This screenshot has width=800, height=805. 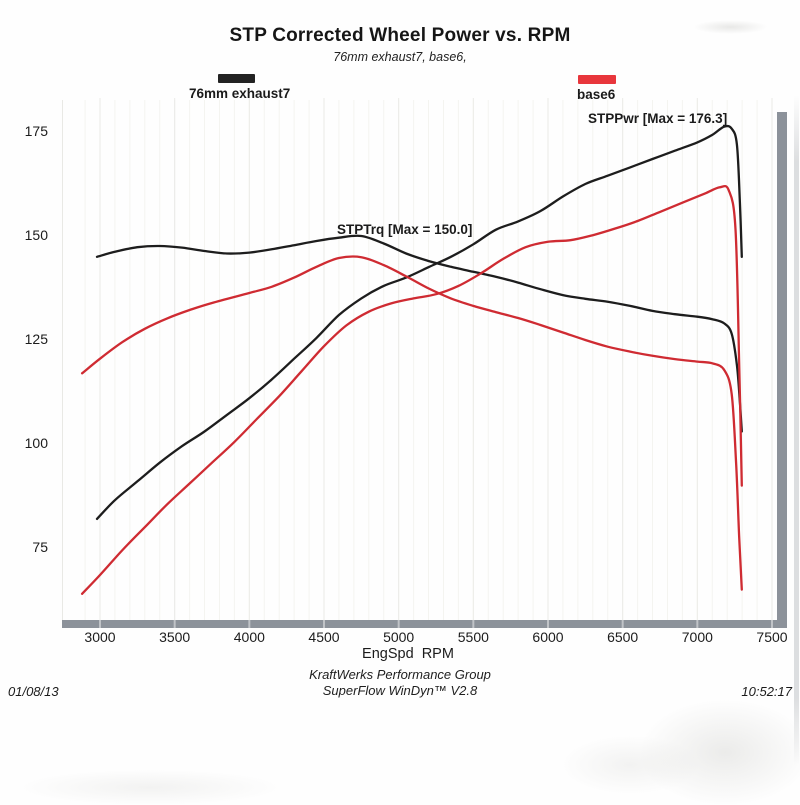 What do you see at coordinates (236, 78) in the screenshot?
I see `legend-swatch-76mm-exhaust7` at bounding box center [236, 78].